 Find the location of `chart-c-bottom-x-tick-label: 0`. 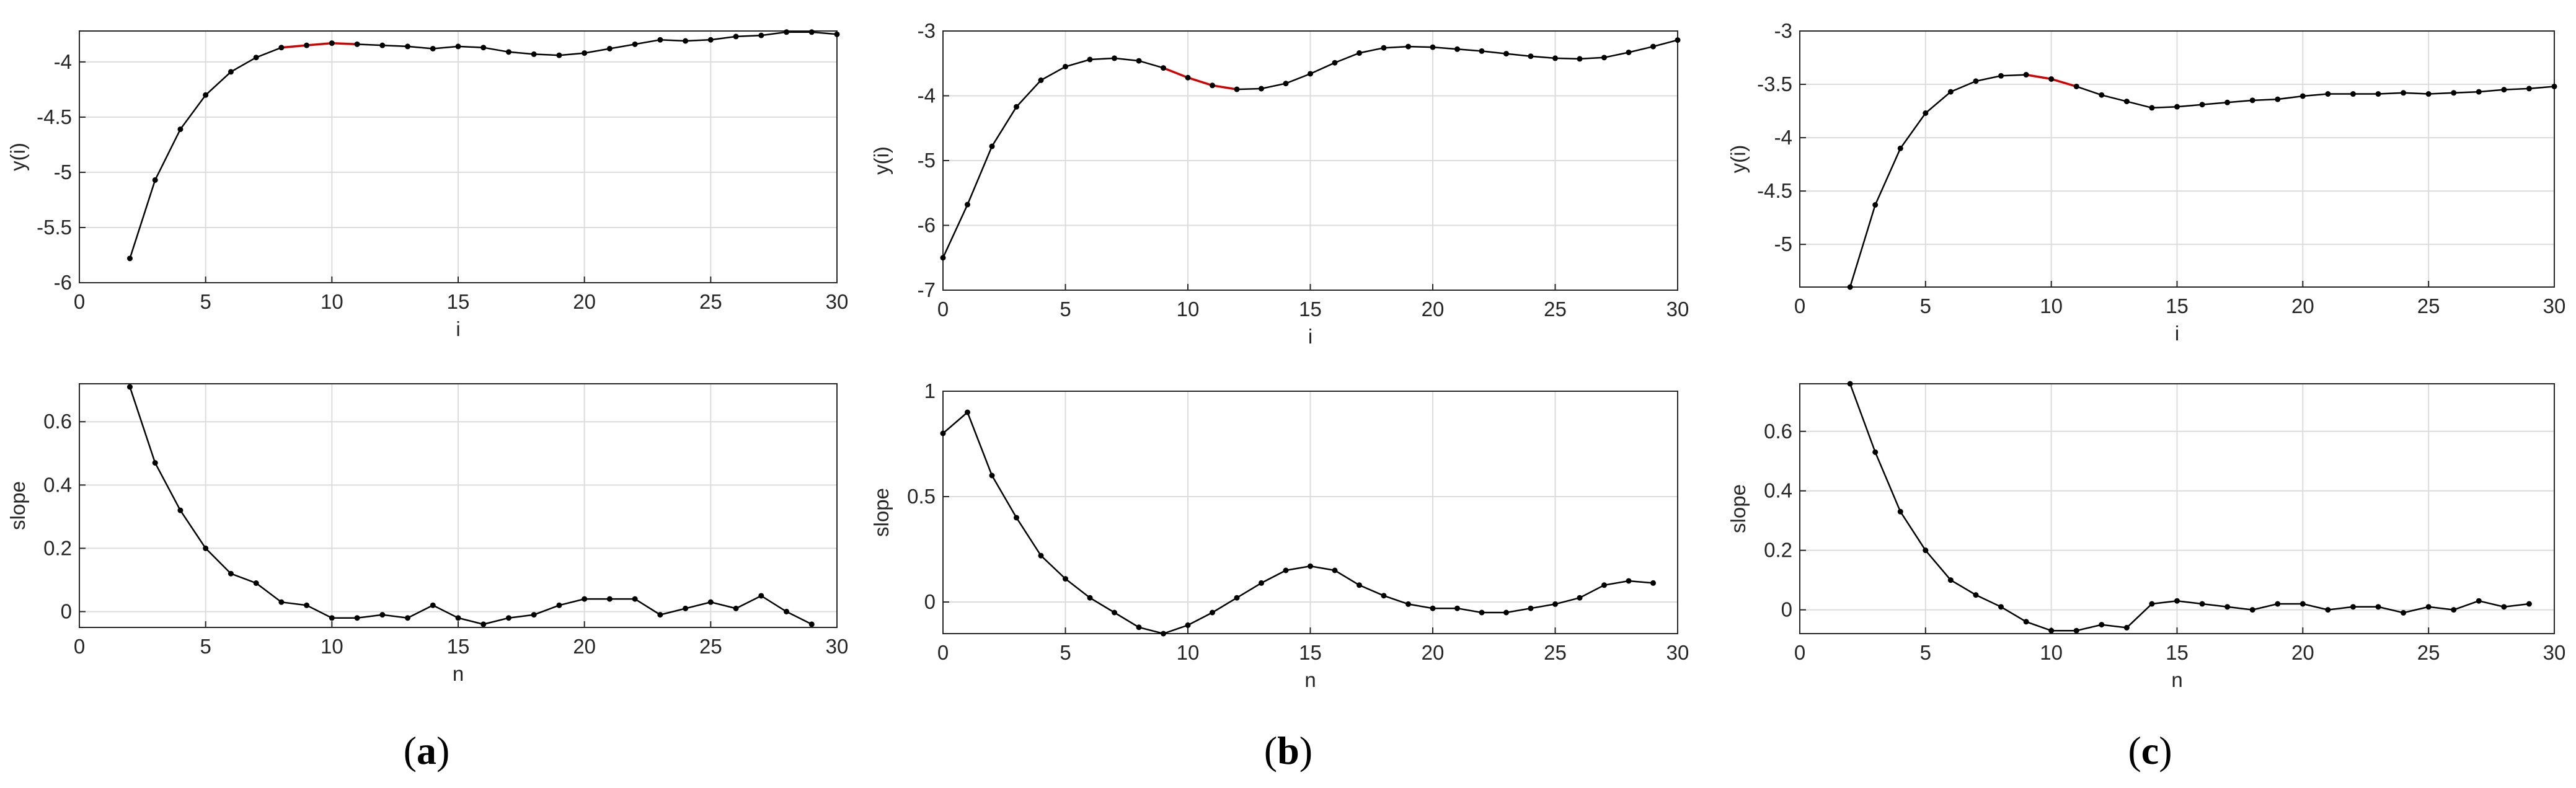

chart-c-bottom-x-tick-label: 0 is located at coordinates (1800, 652).